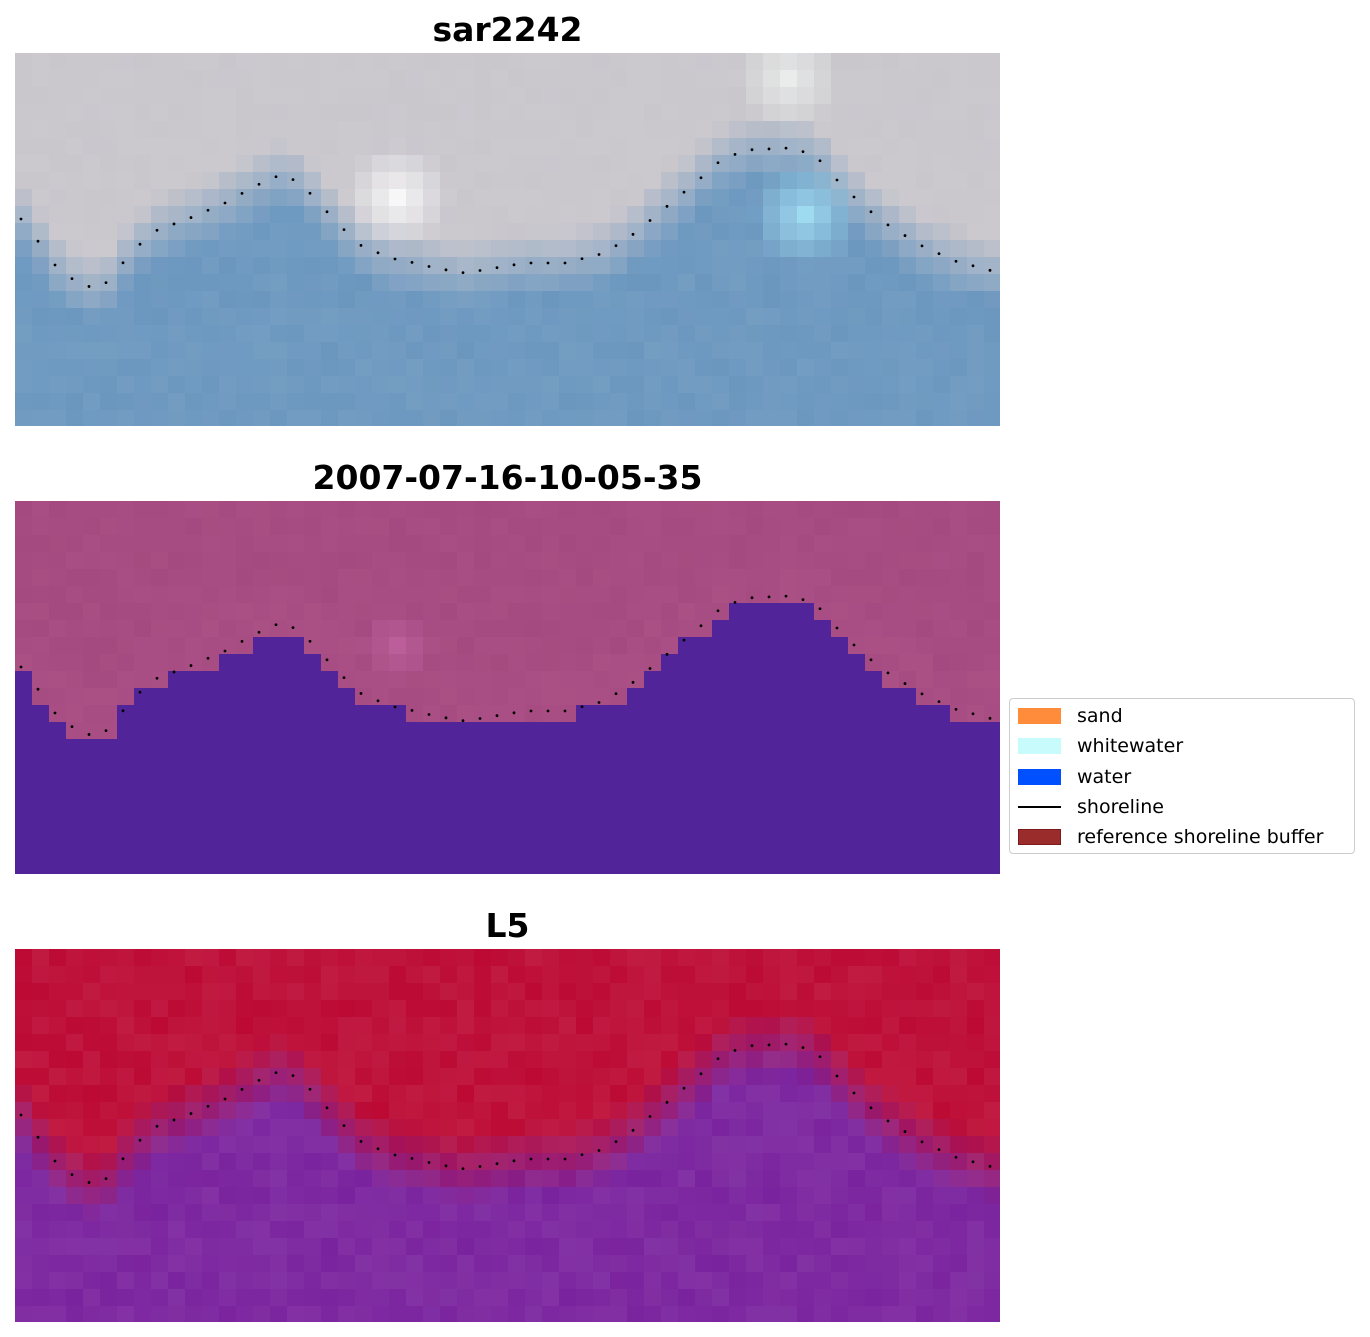  Describe the element at coordinates (1200, 837) in the screenshot. I see `legend-label-reference-buffer: reference shoreline buffer` at that location.